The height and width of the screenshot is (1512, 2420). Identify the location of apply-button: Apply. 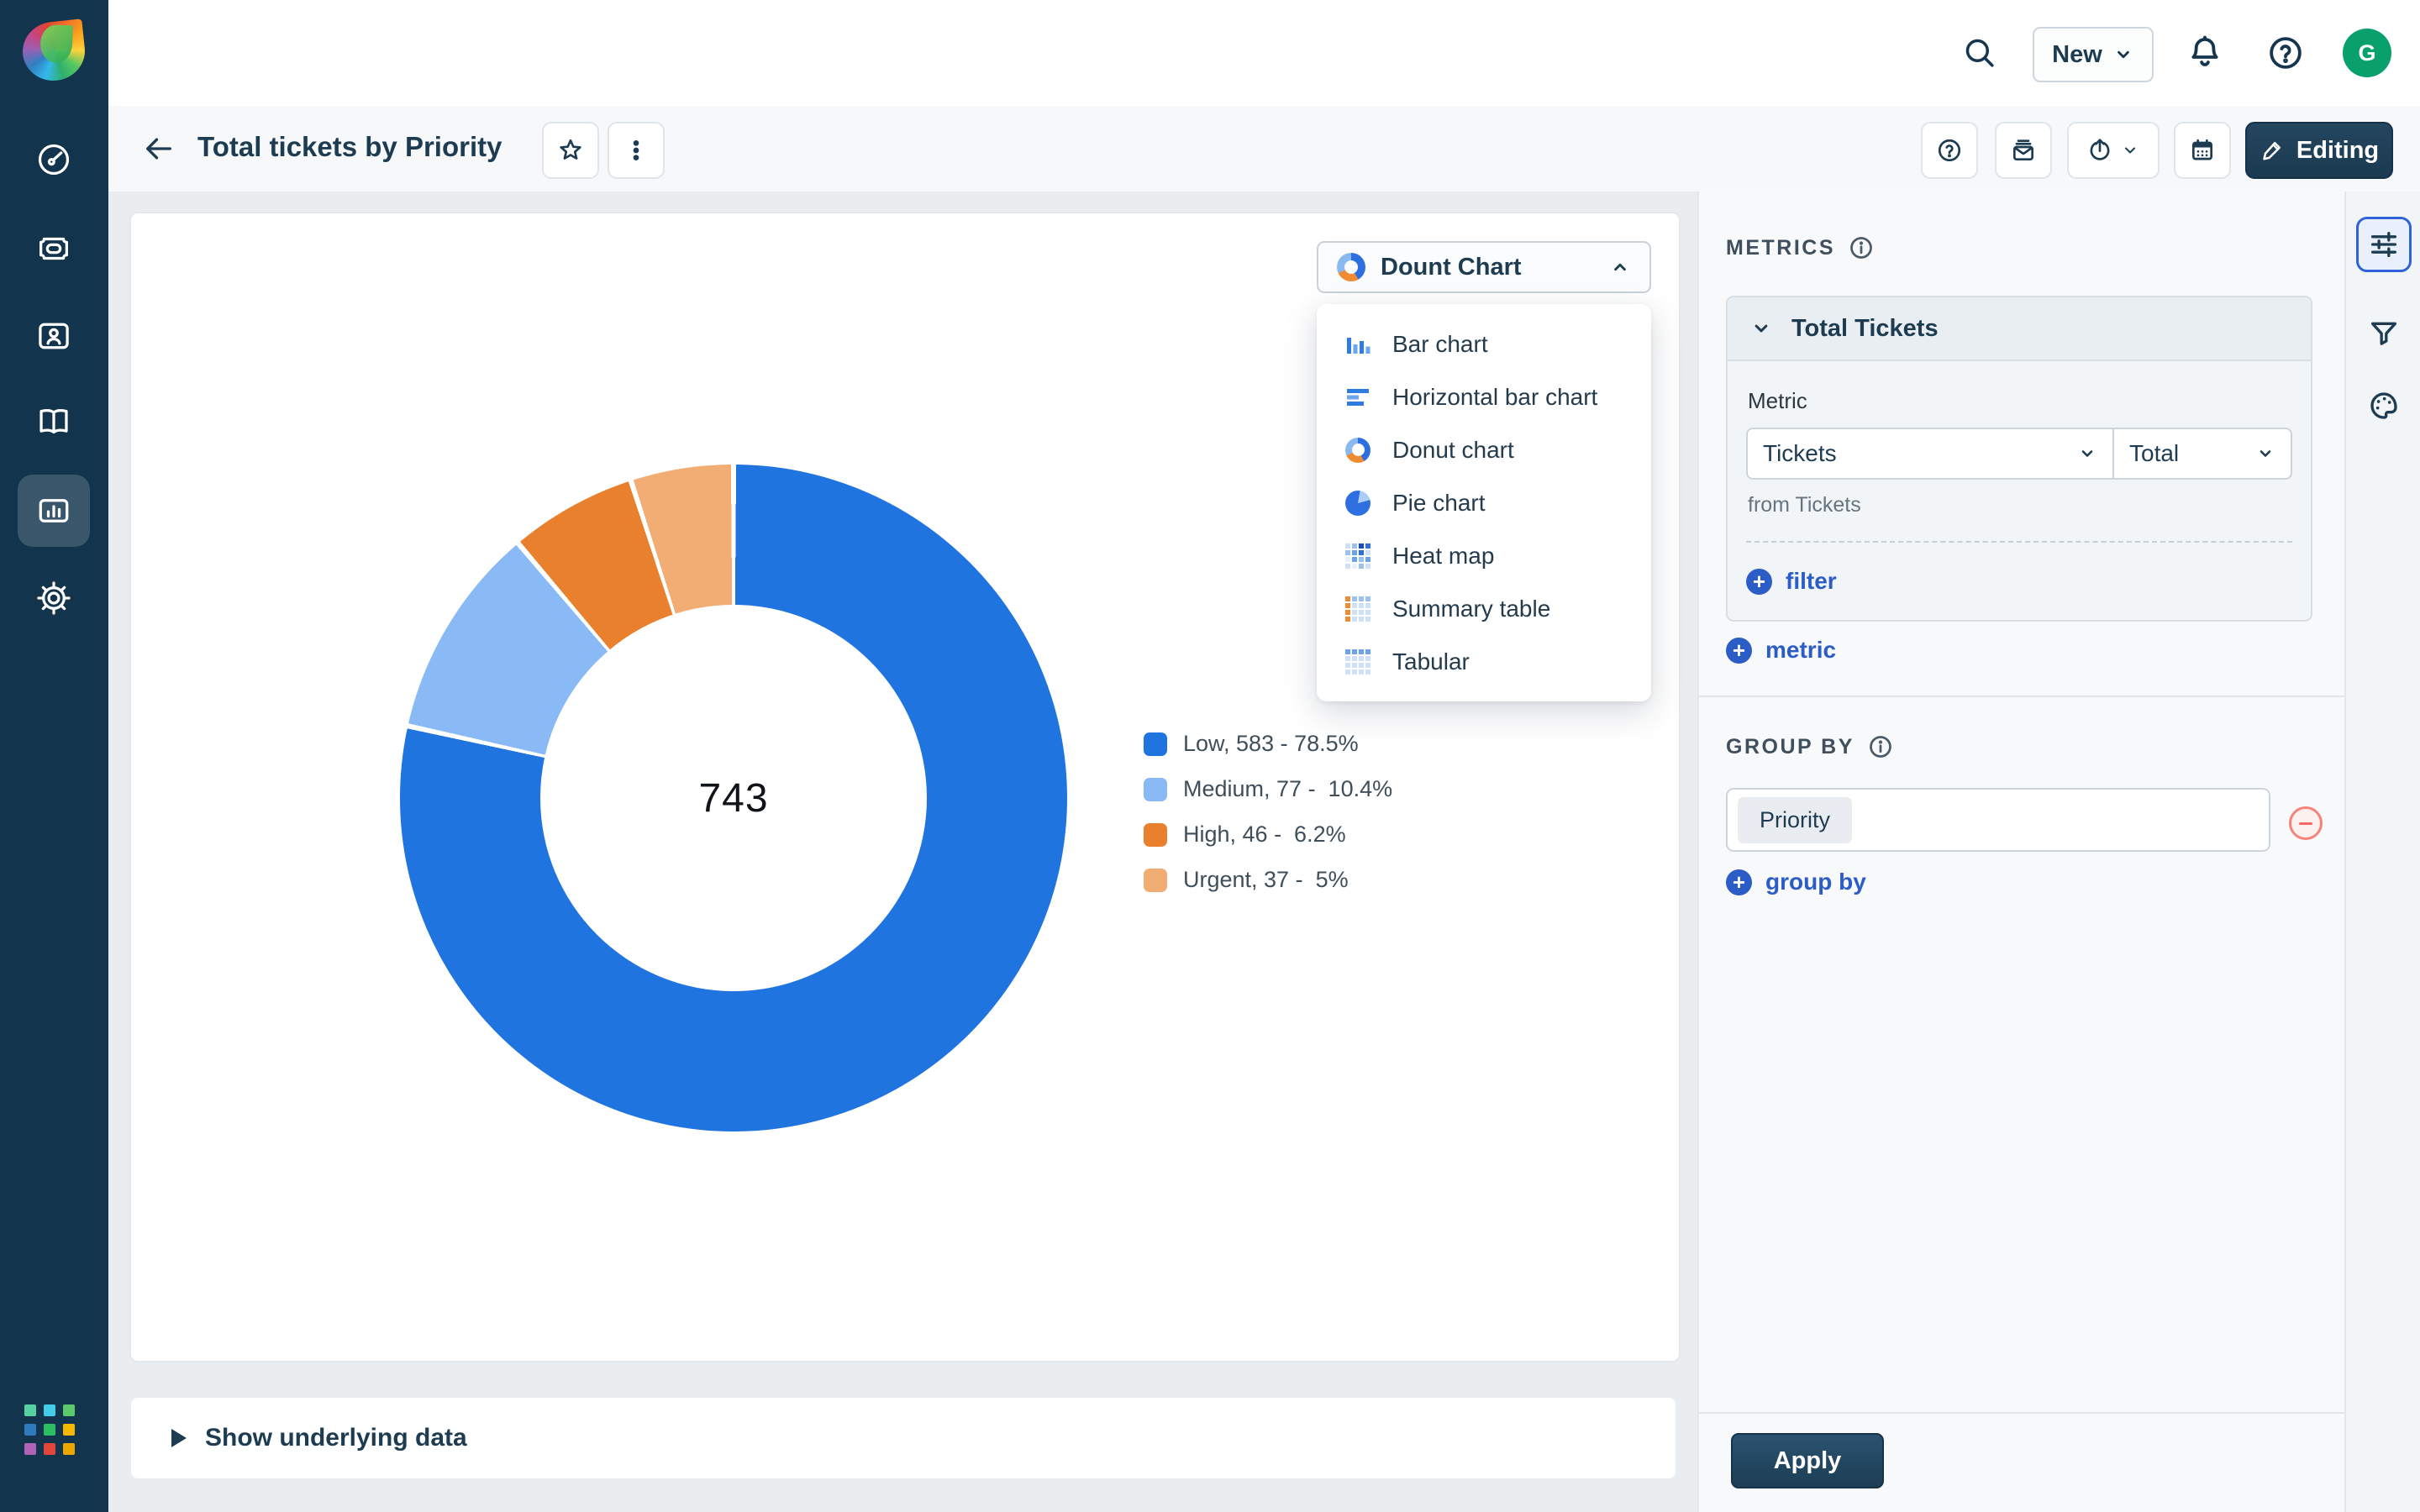
(1807, 1460).